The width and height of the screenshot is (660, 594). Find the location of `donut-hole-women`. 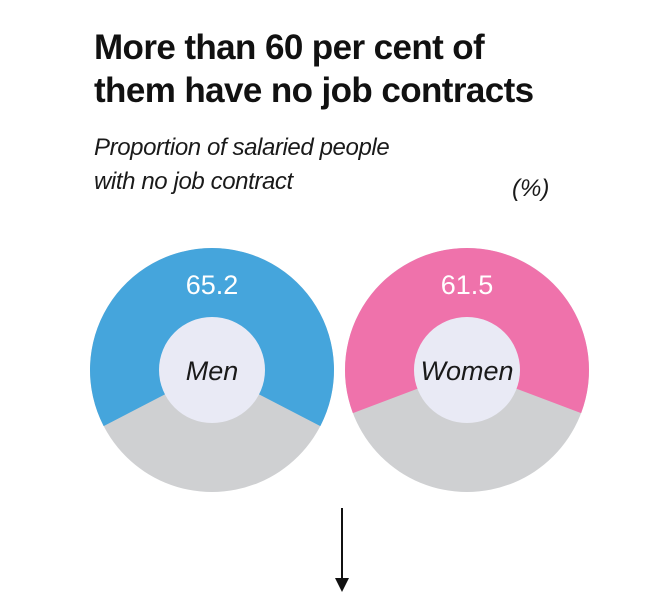

donut-hole-women is located at coordinates (467, 370).